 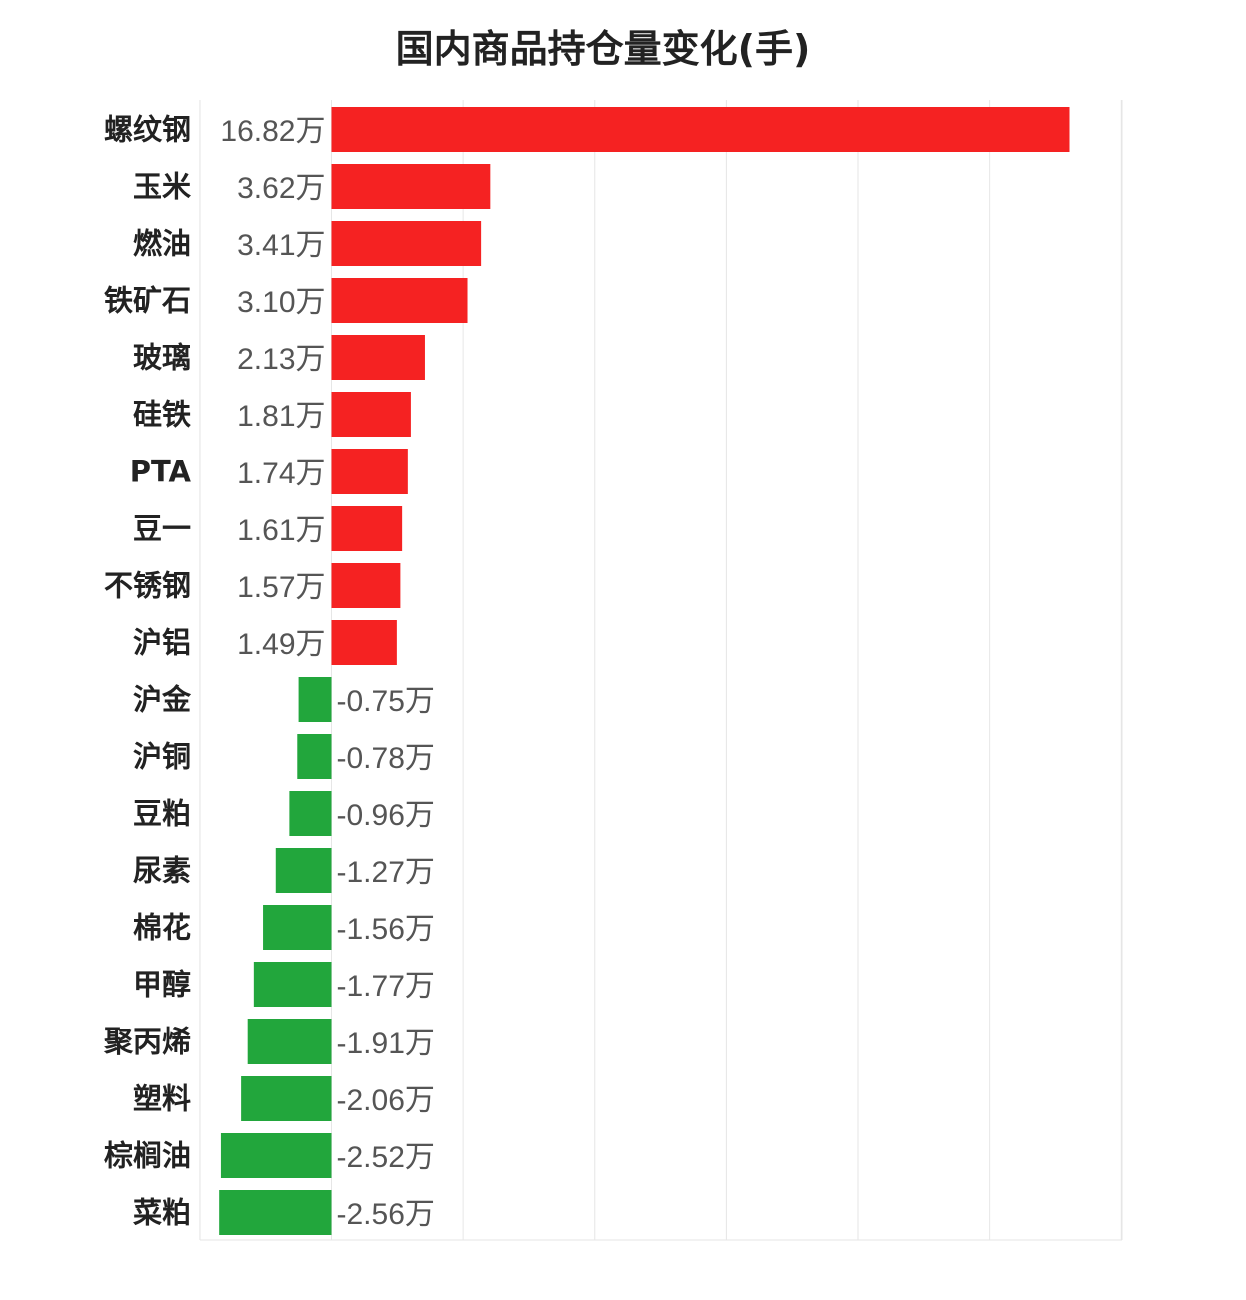 I want to click on category-label: 玻璃, so click(x=162, y=358).